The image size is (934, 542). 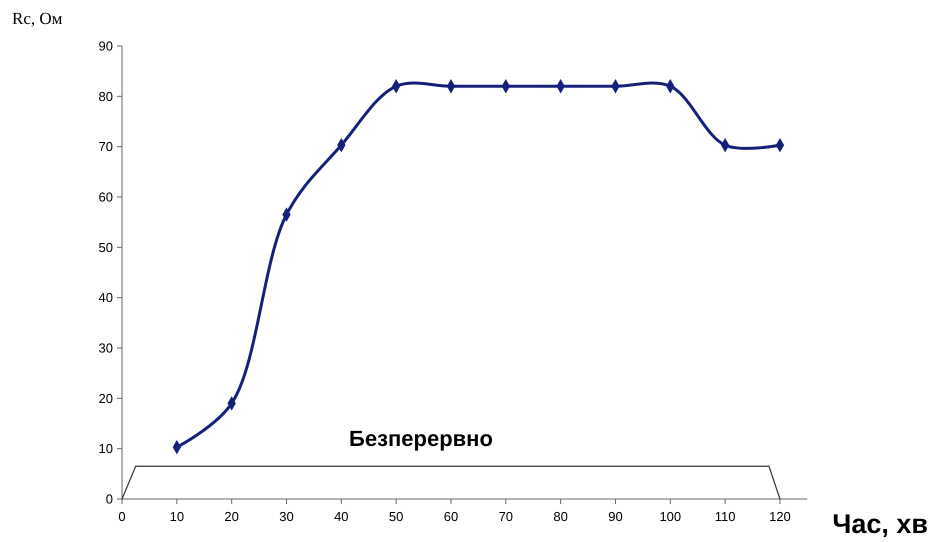 I want to click on x-tick-label: 50, so click(x=396, y=516).